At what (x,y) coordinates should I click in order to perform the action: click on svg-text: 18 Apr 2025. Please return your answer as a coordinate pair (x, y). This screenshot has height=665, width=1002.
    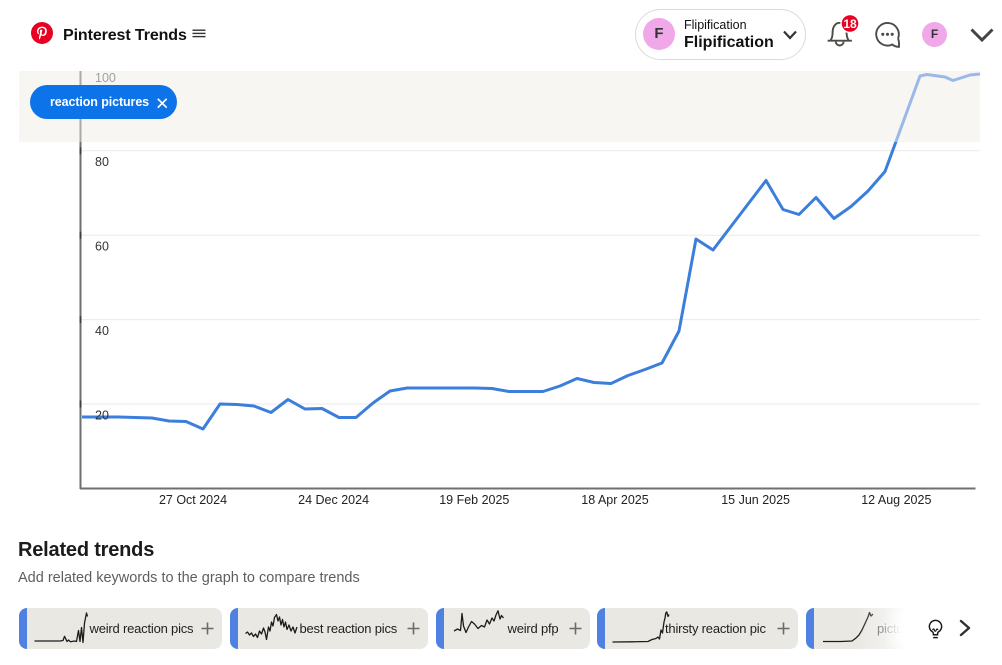
    Looking at the image, I should click on (614, 500).